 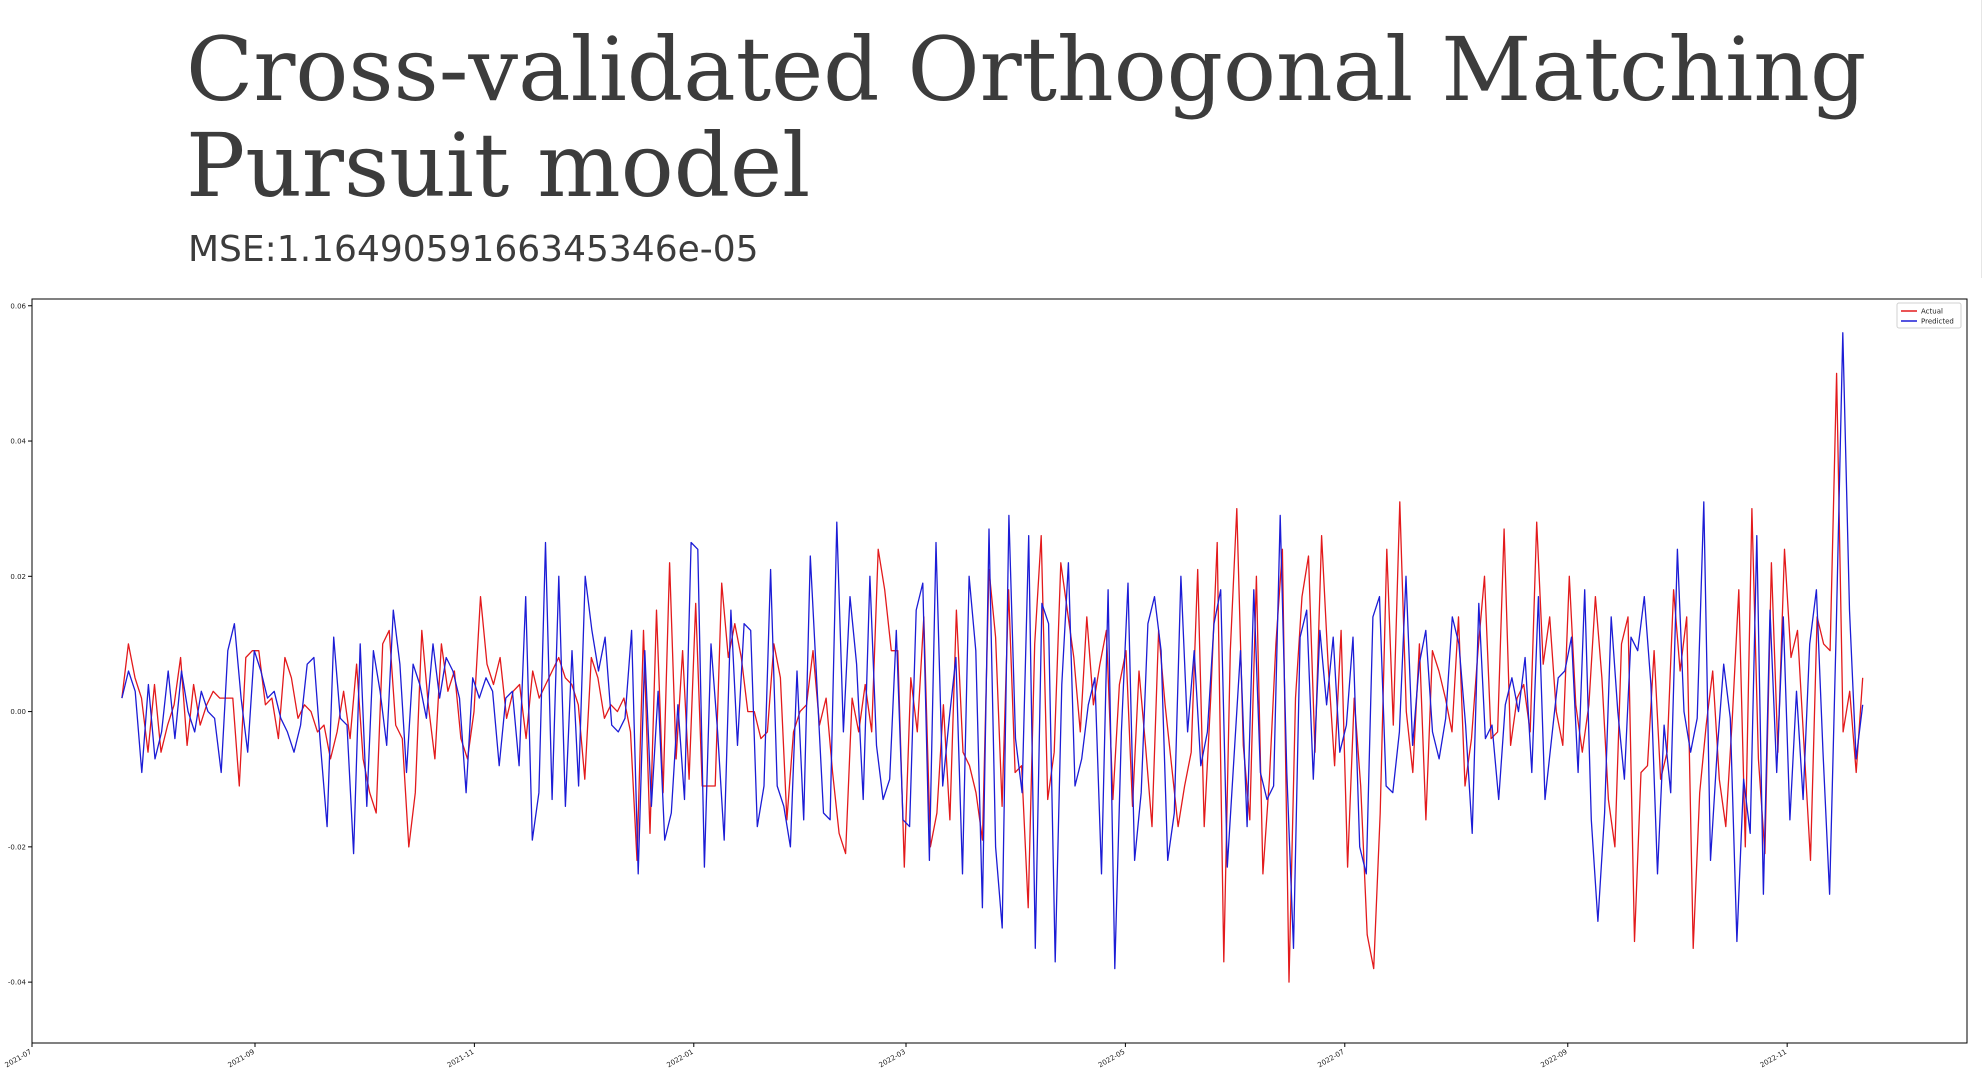 What do you see at coordinates (892, 1059) in the screenshot?
I see `x-tick-label: 2022-03` at bounding box center [892, 1059].